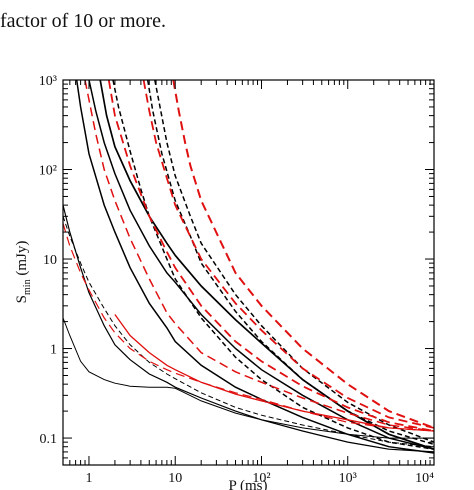 Image resolution: width=474 pixels, height=490 pixels. I want to click on x-tick-label: 1, so click(88, 478).